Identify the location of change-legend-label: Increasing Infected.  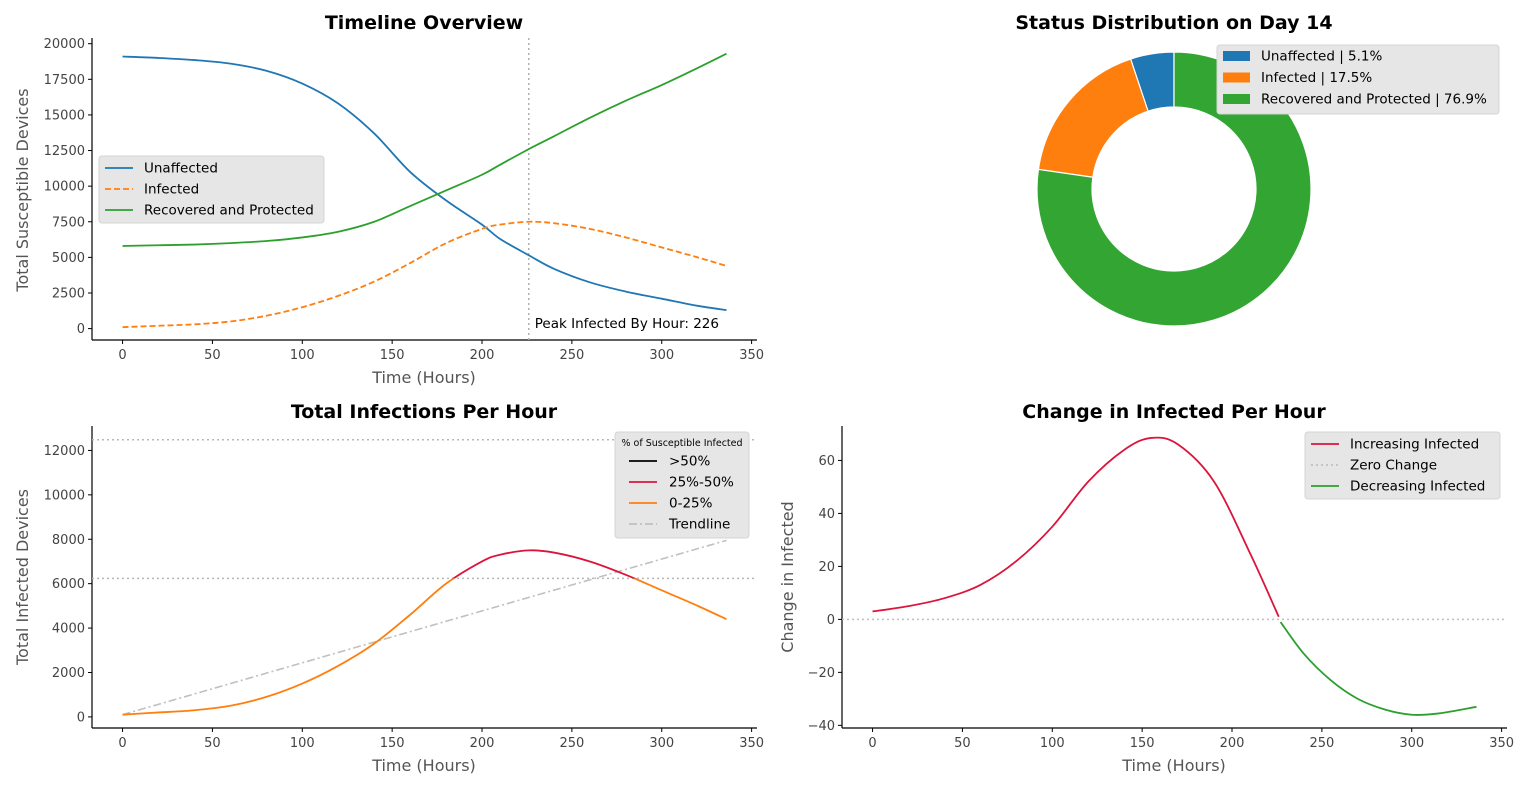
(1414, 445).